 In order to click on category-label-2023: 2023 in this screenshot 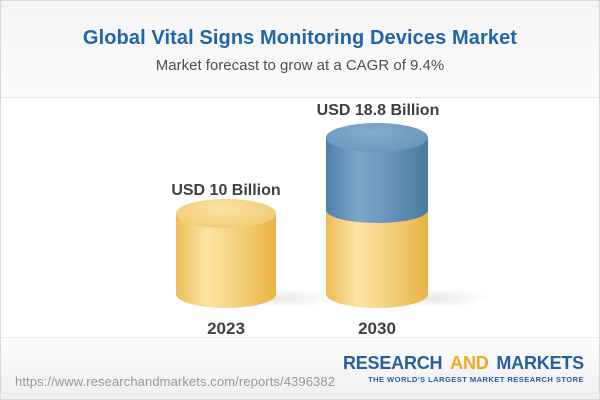, I will do `click(226, 328)`.